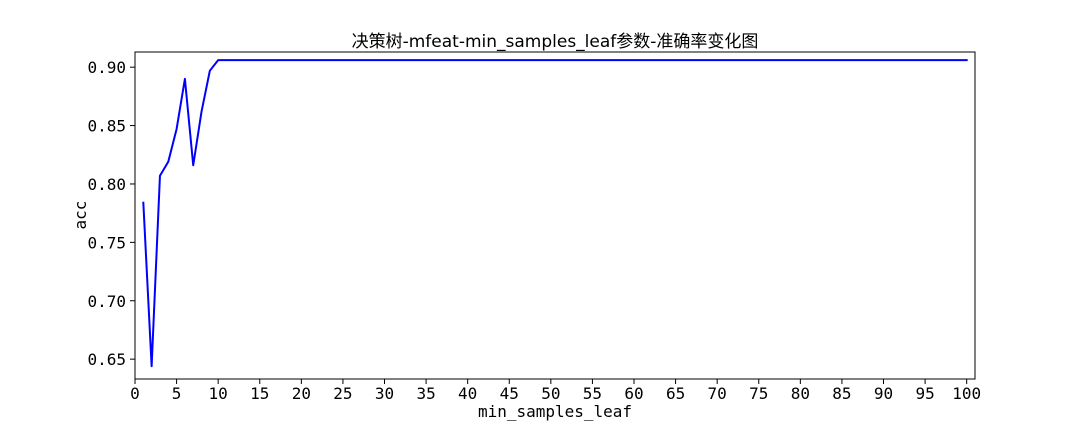  What do you see at coordinates (592, 393) in the screenshot?
I see `x-tick-label-55: 55` at bounding box center [592, 393].